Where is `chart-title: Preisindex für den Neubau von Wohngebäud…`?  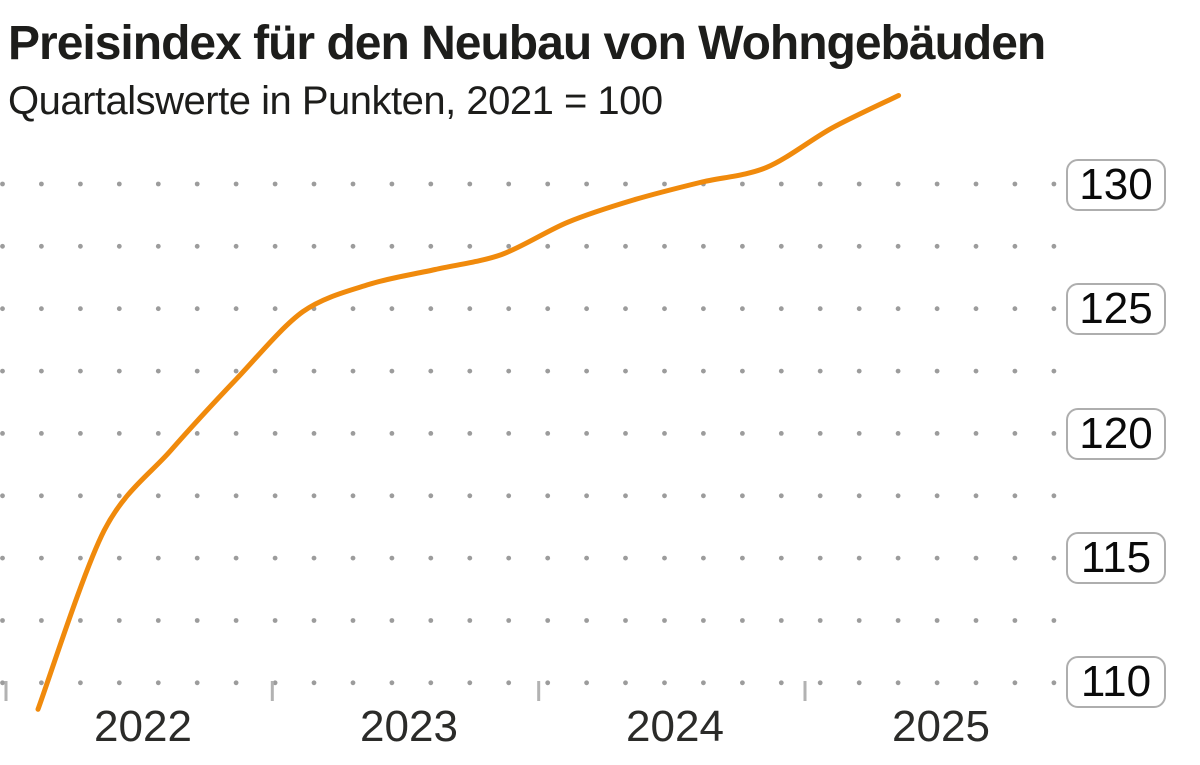 chart-title: Preisindex für den Neubau von Wohngebäud… is located at coordinates (527, 43).